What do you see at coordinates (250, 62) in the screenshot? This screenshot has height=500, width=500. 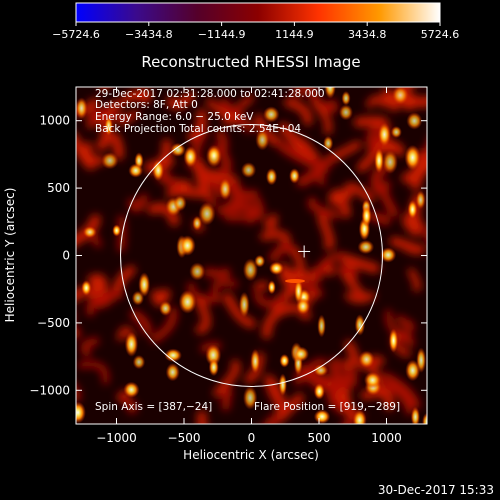 I see `chart-title: Reconstructed RHESSI Image` at bounding box center [250, 62].